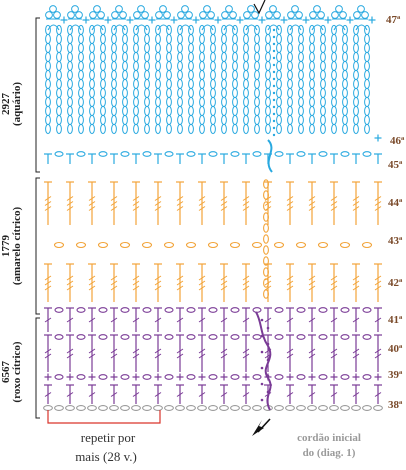 This screenshot has width=406, height=470. What do you see at coordinates (6, 246) in the screenshot?
I see `section-amarelo-code: 1779` at bounding box center [6, 246].